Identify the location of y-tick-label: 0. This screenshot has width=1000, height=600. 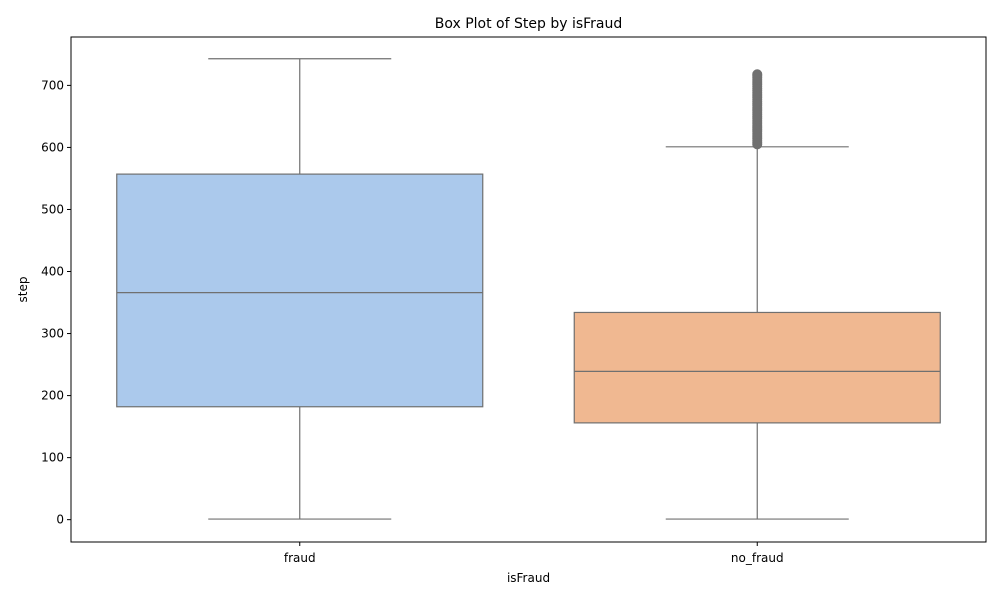
(60, 520).